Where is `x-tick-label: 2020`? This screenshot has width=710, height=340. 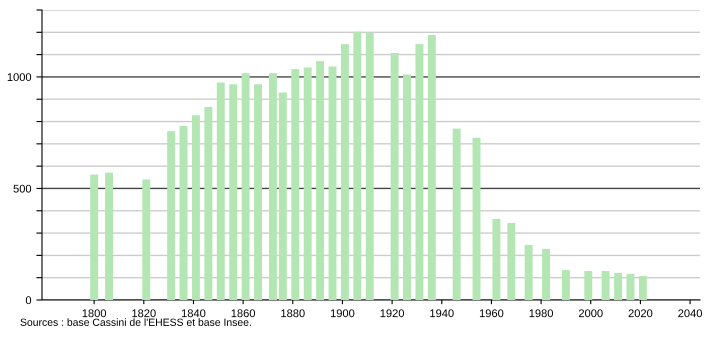 x-tick-label: 2020 is located at coordinates (640, 313).